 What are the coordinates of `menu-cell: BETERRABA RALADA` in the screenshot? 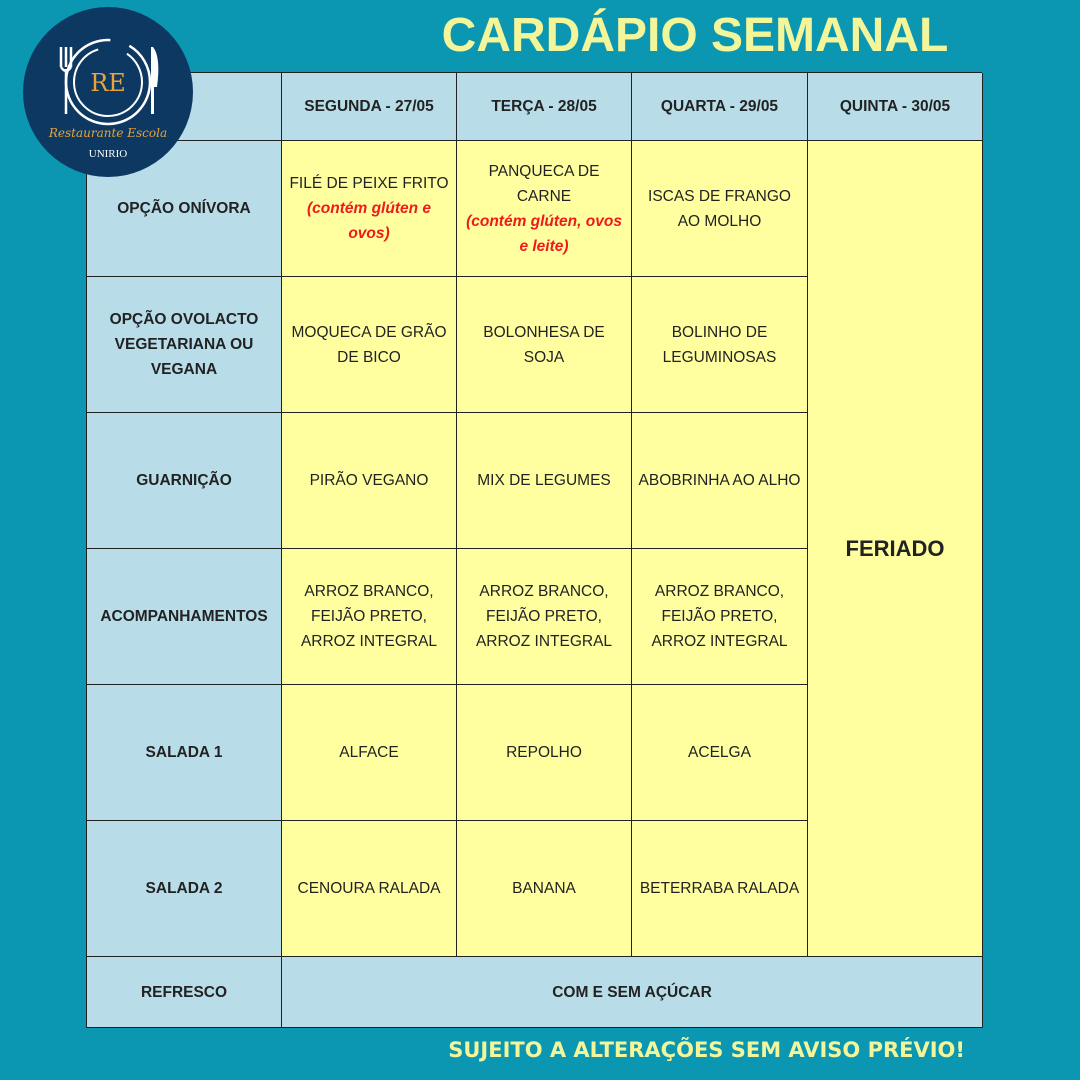 It's located at (720, 889).